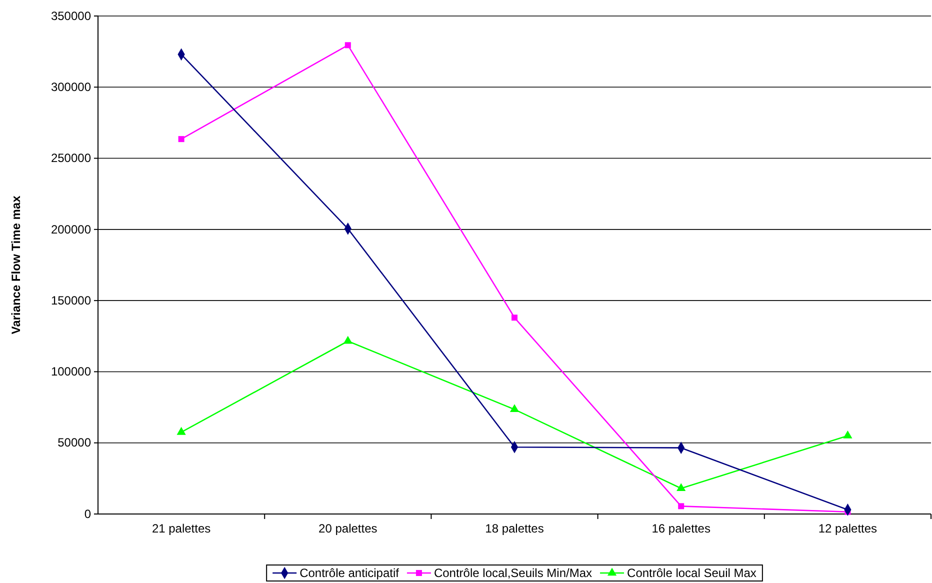  Describe the element at coordinates (71, 87) in the screenshot. I see `y-tick-label: 300000` at that location.